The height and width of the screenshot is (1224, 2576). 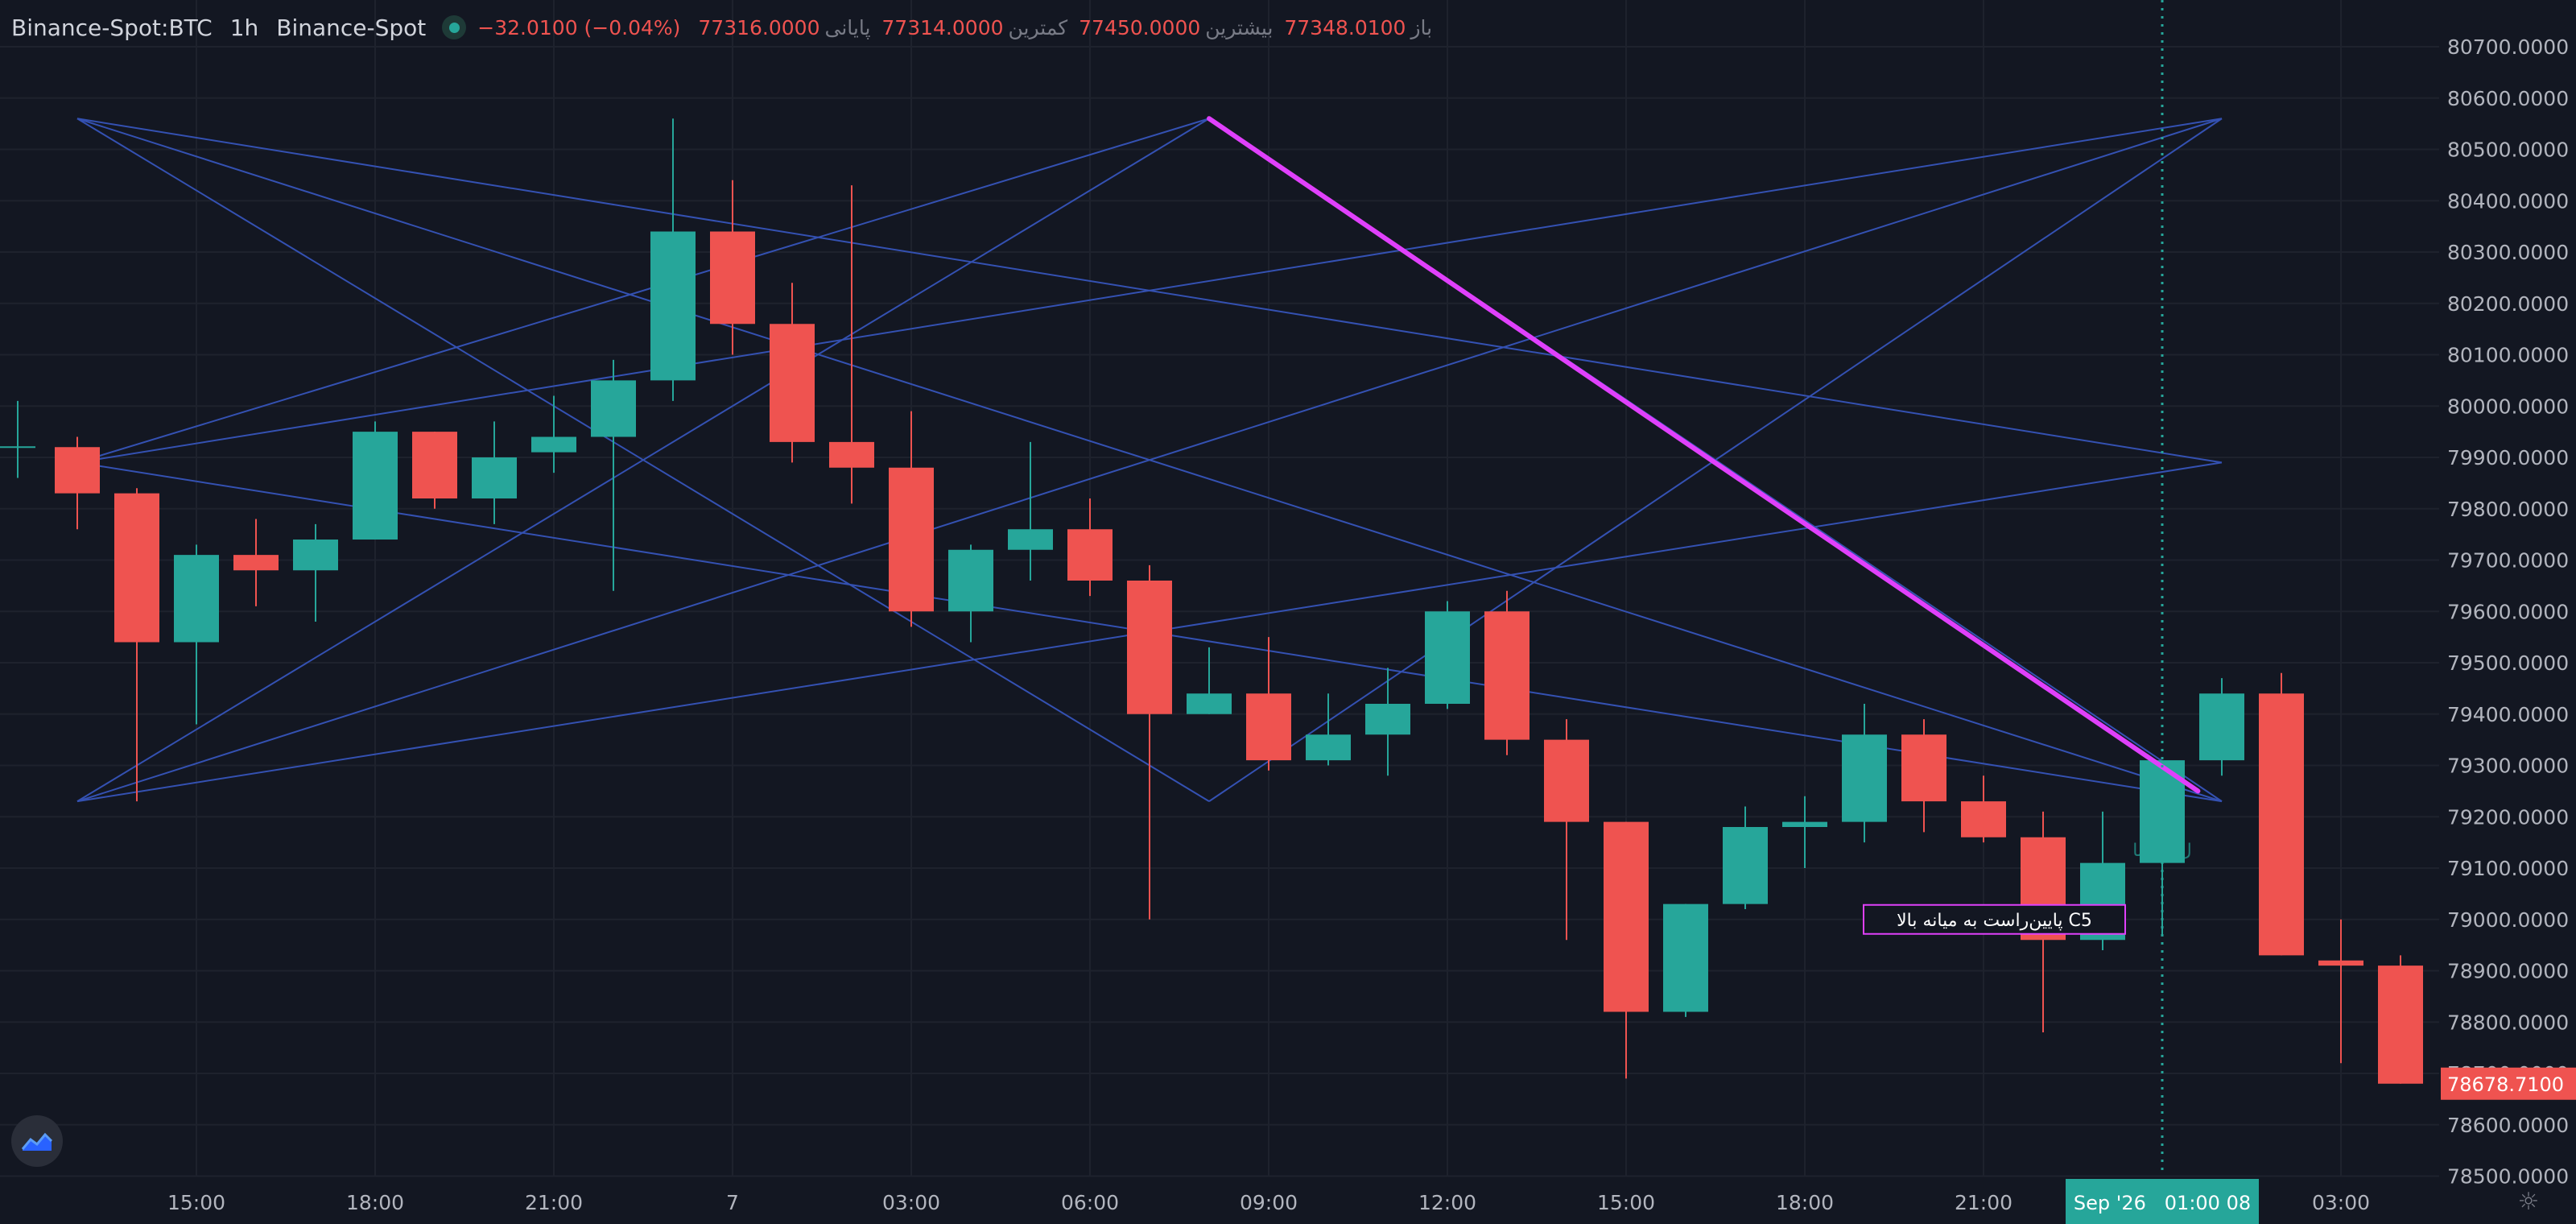 What do you see at coordinates (579, 27) in the screenshot?
I see `change-value: −32.0100 (−0.04%)` at bounding box center [579, 27].